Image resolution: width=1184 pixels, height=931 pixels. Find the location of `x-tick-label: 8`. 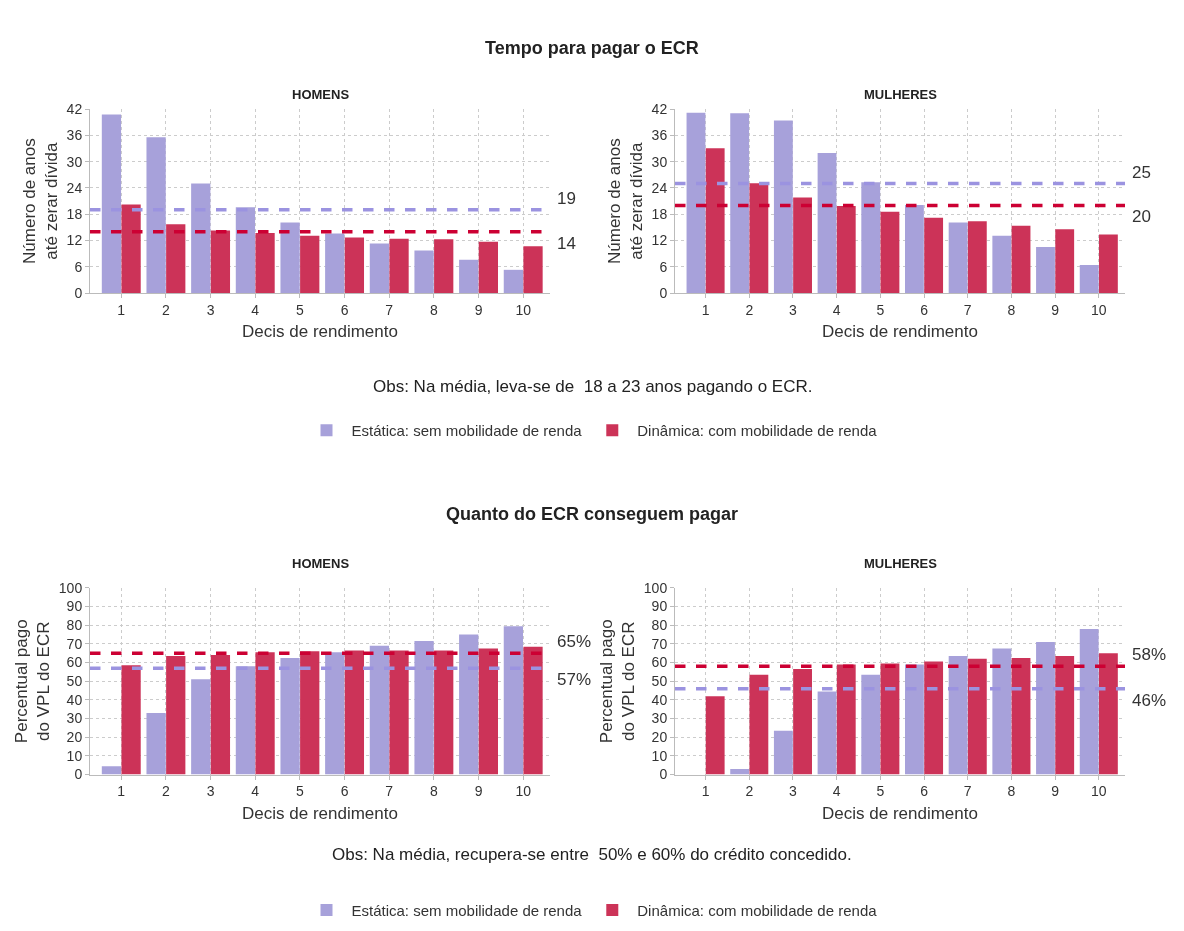

x-tick-label: 8 is located at coordinates (433, 309).